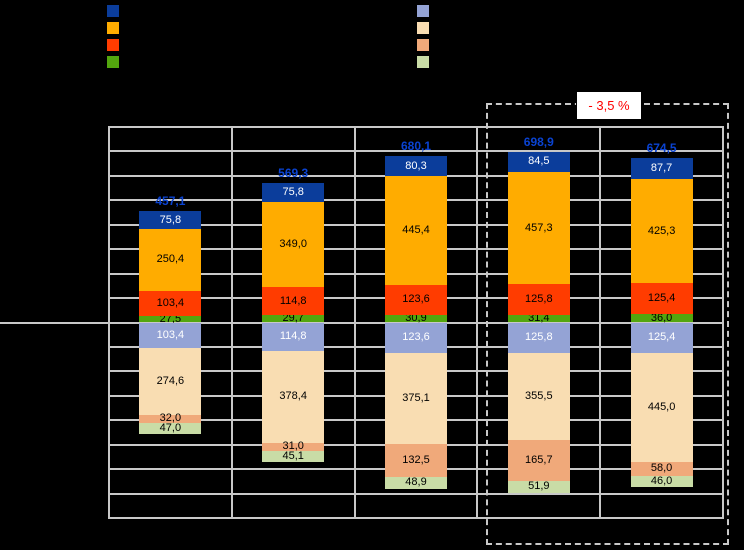 This screenshot has height=550, width=744. Describe the element at coordinates (423, 62) in the screenshot. I see `legend-swatch-series-light-green` at that location.